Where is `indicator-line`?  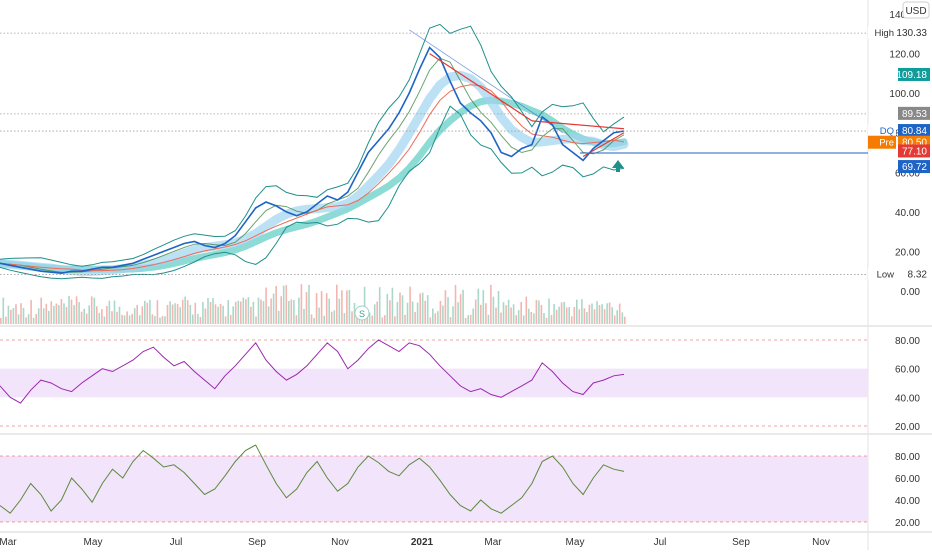
indicator-line is located at coordinates (312, 371).